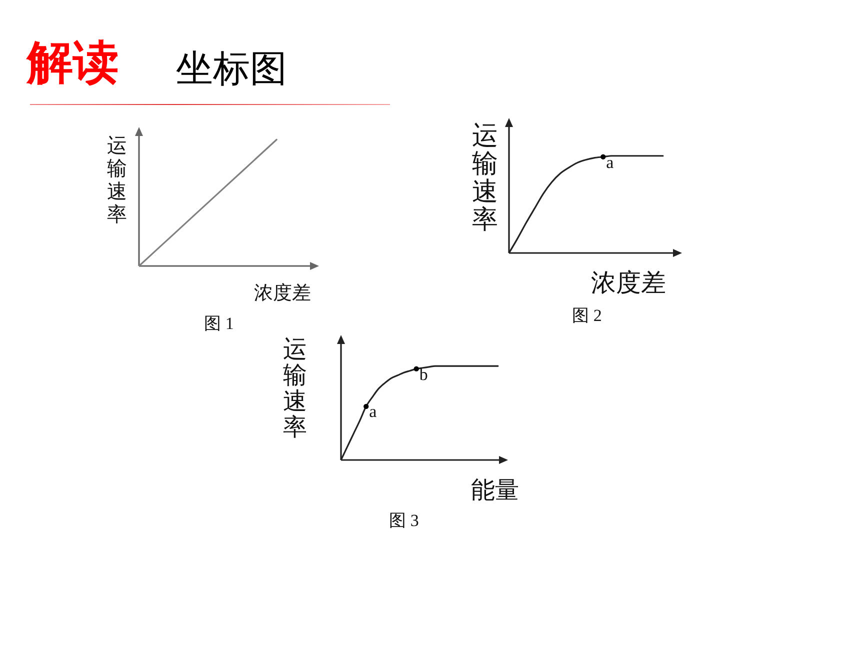 This screenshot has width=860, height=645. Describe the element at coordinates (73, 62) in the screenshot. I see `chart-title: 解读` at that location.